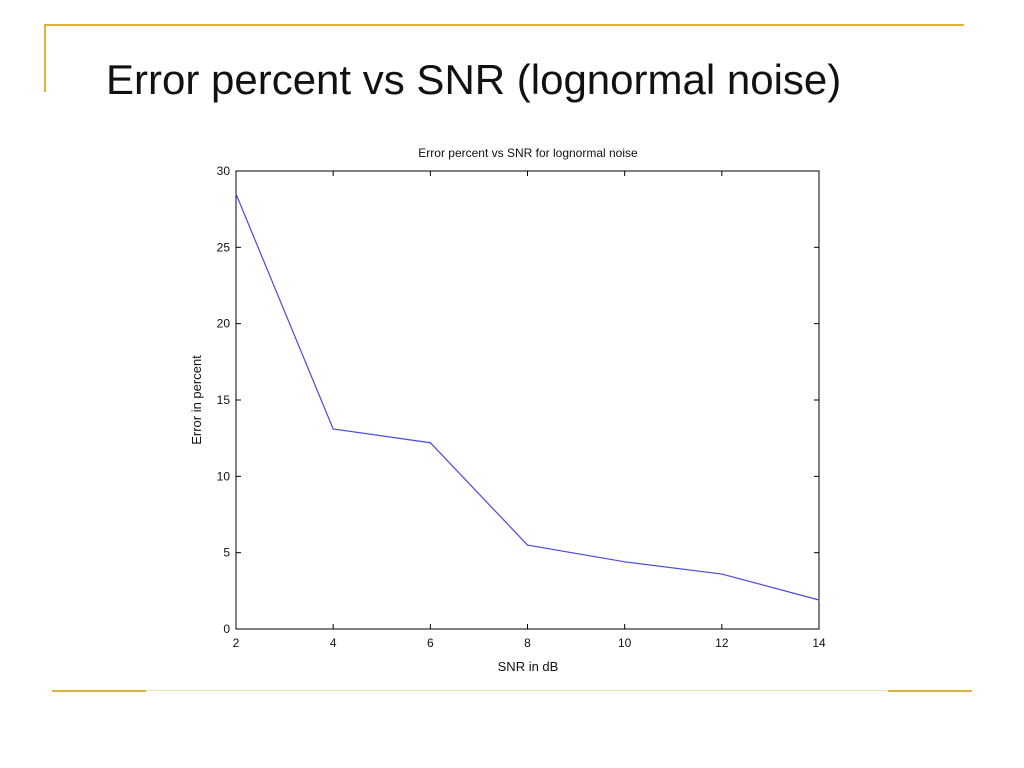  What do you see at coordinates (224, 476) in the screenshot?
I see `y-tick-label: 10` at bounding box center [224, 476].